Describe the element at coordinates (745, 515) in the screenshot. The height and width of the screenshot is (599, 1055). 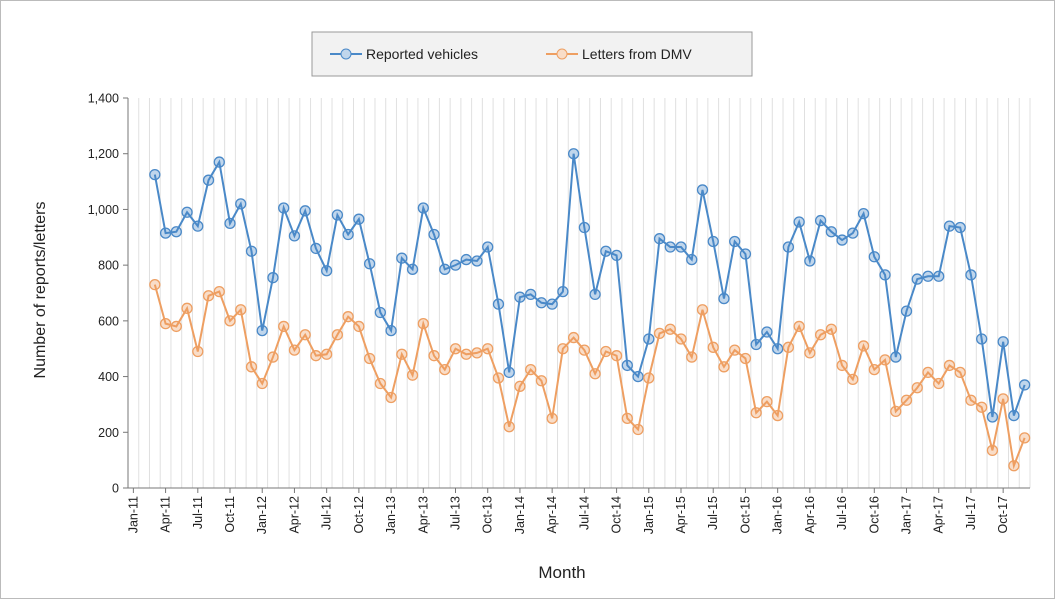
I see `x-tick-label: Oct-15` at that location.